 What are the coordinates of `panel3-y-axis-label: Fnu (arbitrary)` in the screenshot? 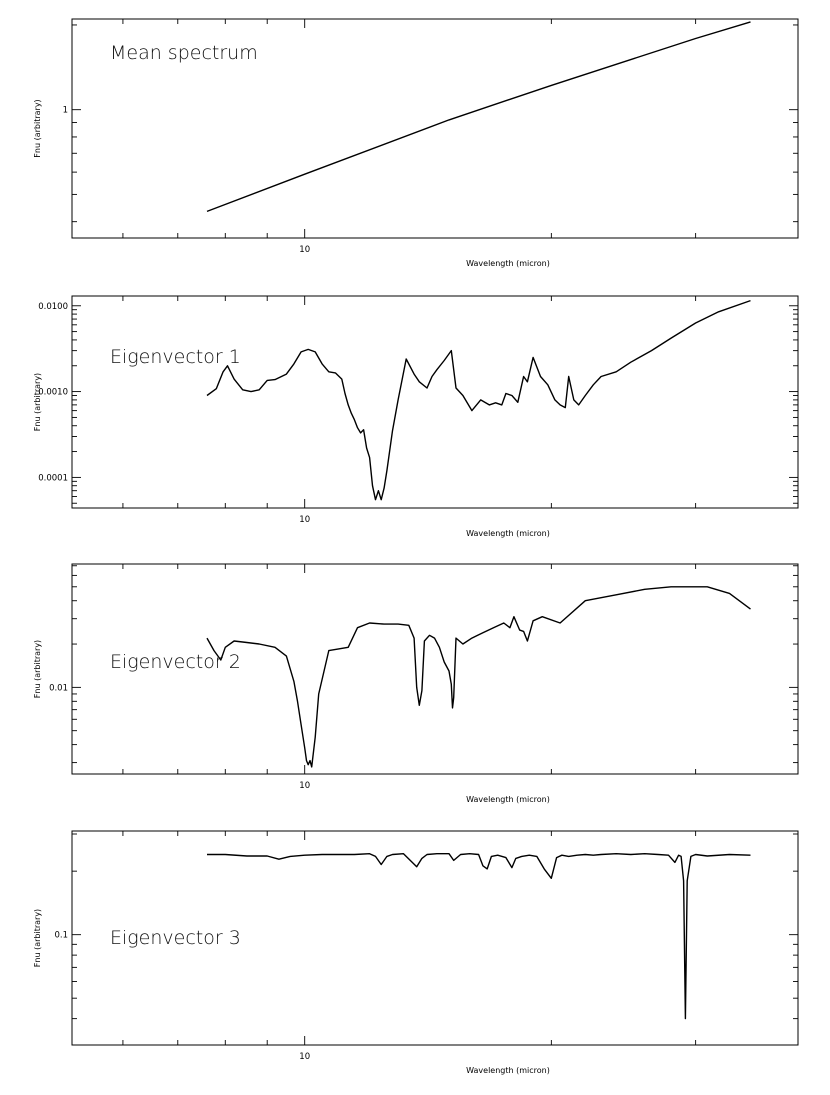 It's located at (37, 669).